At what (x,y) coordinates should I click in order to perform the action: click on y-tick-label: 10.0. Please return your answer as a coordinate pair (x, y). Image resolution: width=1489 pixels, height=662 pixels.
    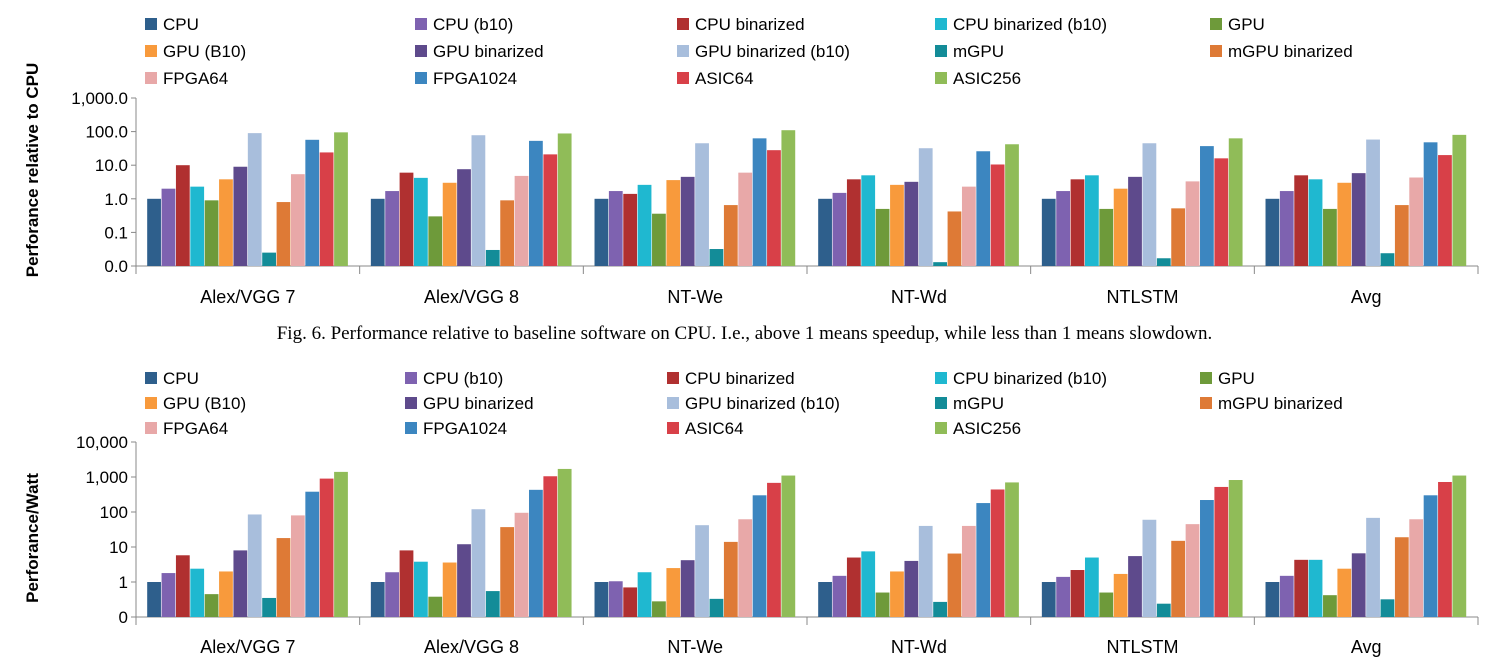
    Looking at the image, I should click on (111, 165).